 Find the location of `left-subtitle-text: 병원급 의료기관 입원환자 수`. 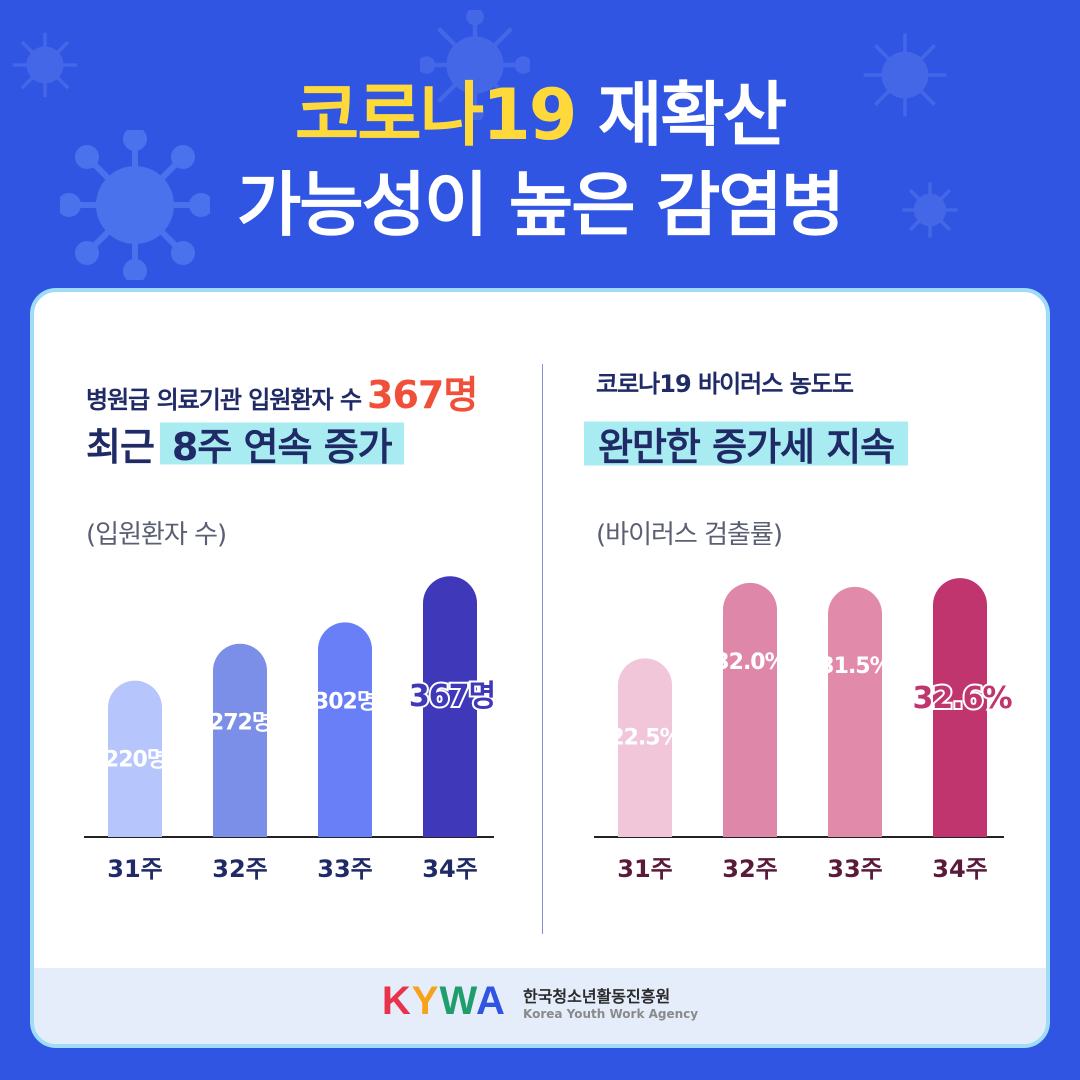

left-subtitle-text: 병원급 의료기관 입원환자 수 is located at coordinates (224, 400).